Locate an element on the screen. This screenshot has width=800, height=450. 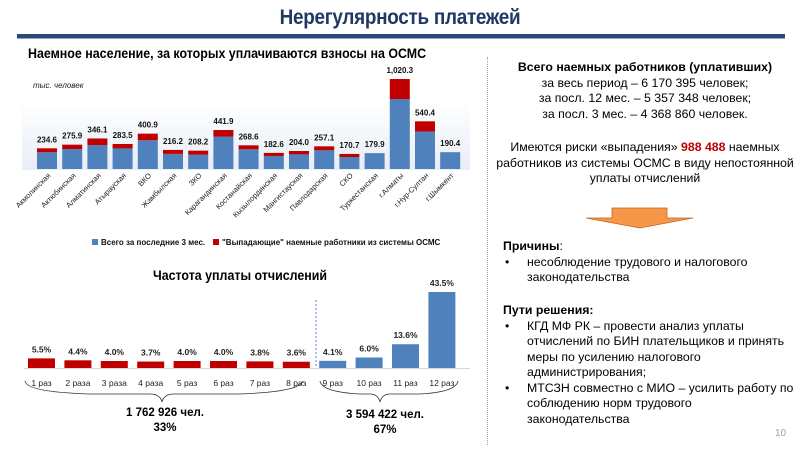
bar-value-label: 257.1 is located at coordinates (324, 137).